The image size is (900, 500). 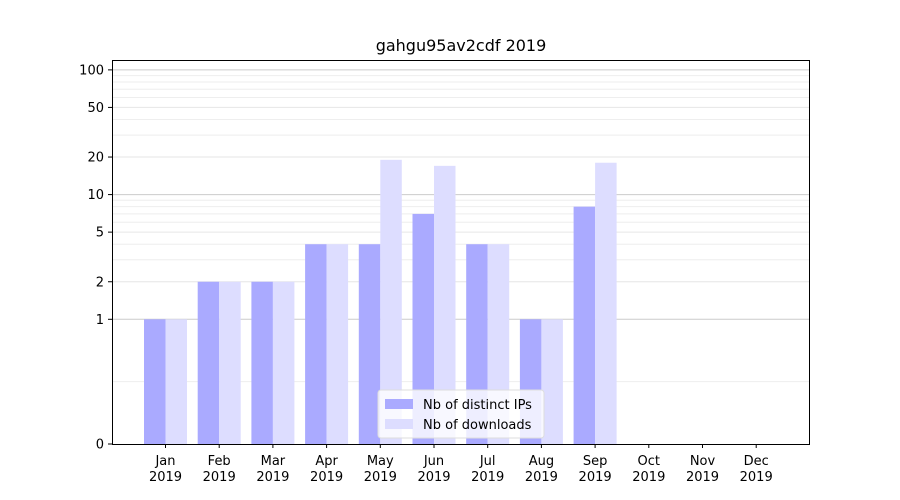 I want to click on x-tick-label: Feb 2019, so click(x=219, y=469).